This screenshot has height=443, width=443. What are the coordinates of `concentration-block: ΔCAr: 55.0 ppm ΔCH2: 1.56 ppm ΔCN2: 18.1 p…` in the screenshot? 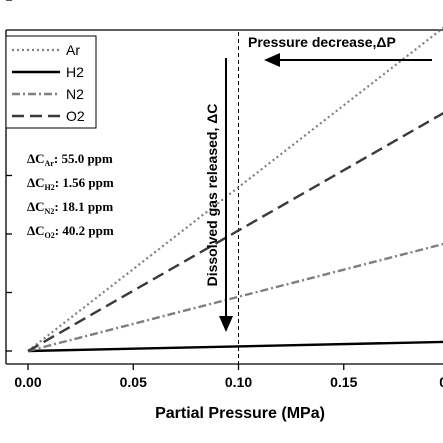 It's located at (70, 195).